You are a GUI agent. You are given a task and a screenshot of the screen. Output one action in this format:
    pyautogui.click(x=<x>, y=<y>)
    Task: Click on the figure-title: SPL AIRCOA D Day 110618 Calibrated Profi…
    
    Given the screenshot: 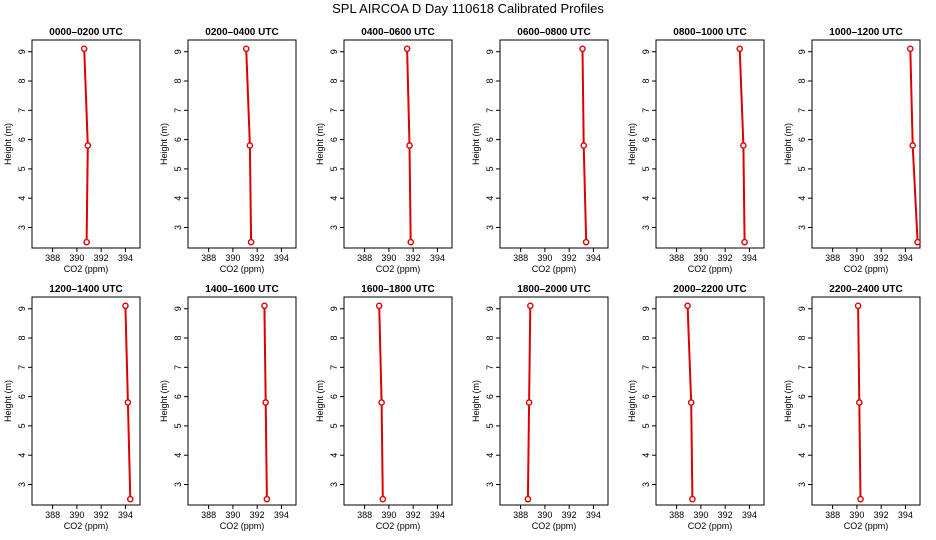 What is the action you would take?
    pyautogui.click(x=468, y=8)
    